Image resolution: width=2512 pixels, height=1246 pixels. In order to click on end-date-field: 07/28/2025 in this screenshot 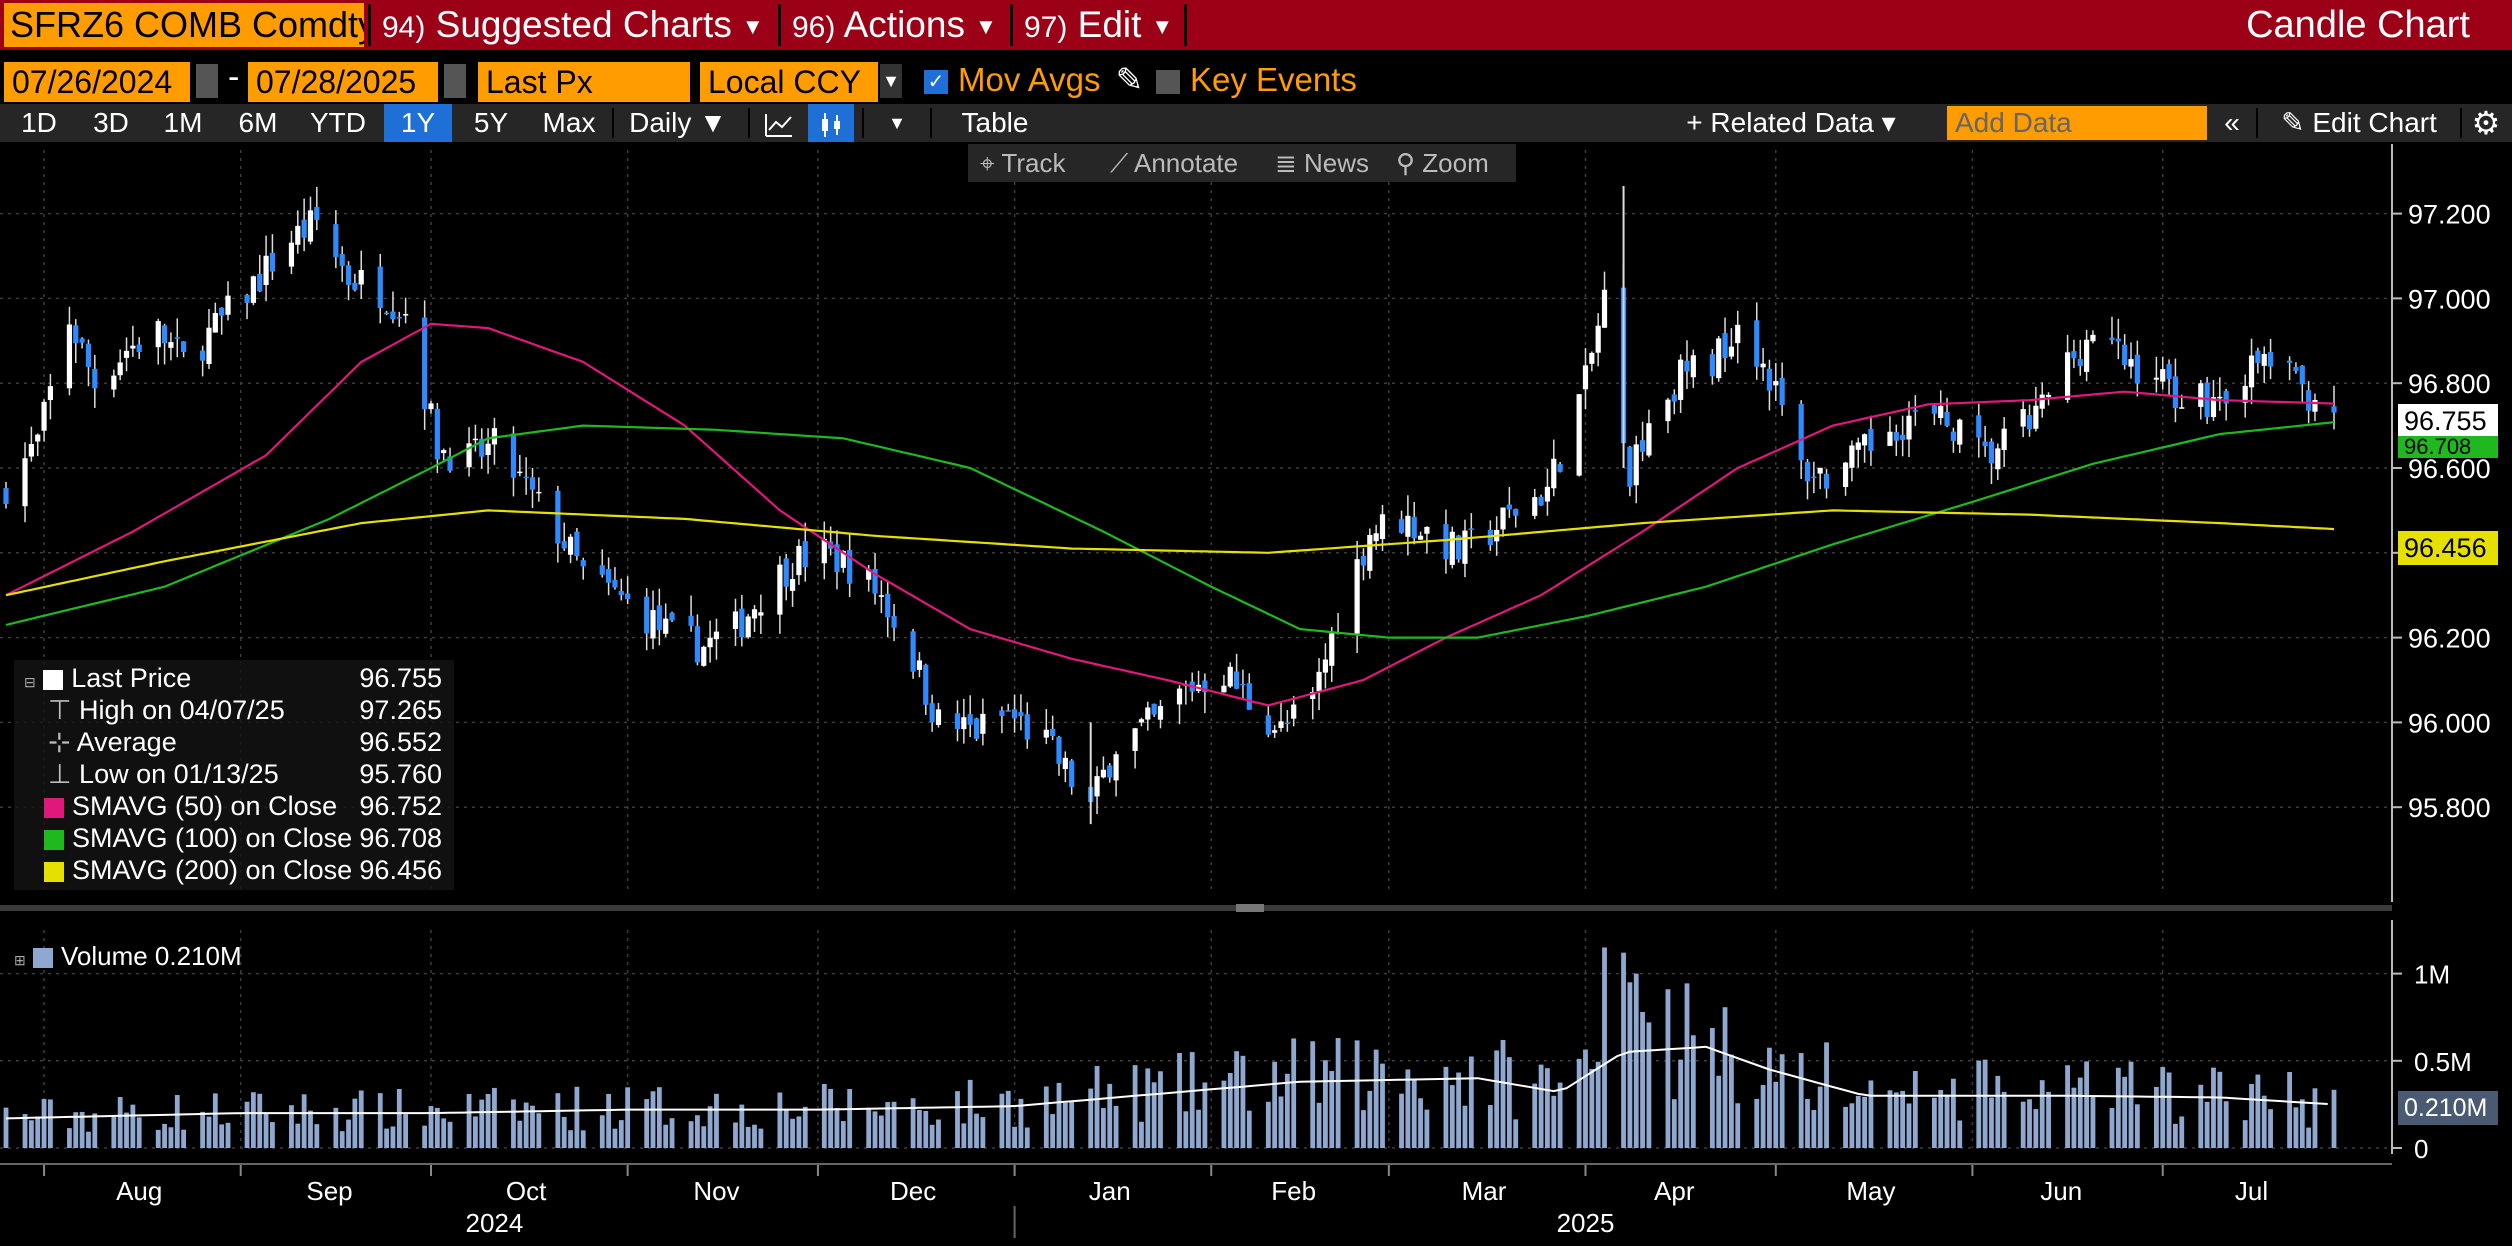, I will do `click(343, 82)`.